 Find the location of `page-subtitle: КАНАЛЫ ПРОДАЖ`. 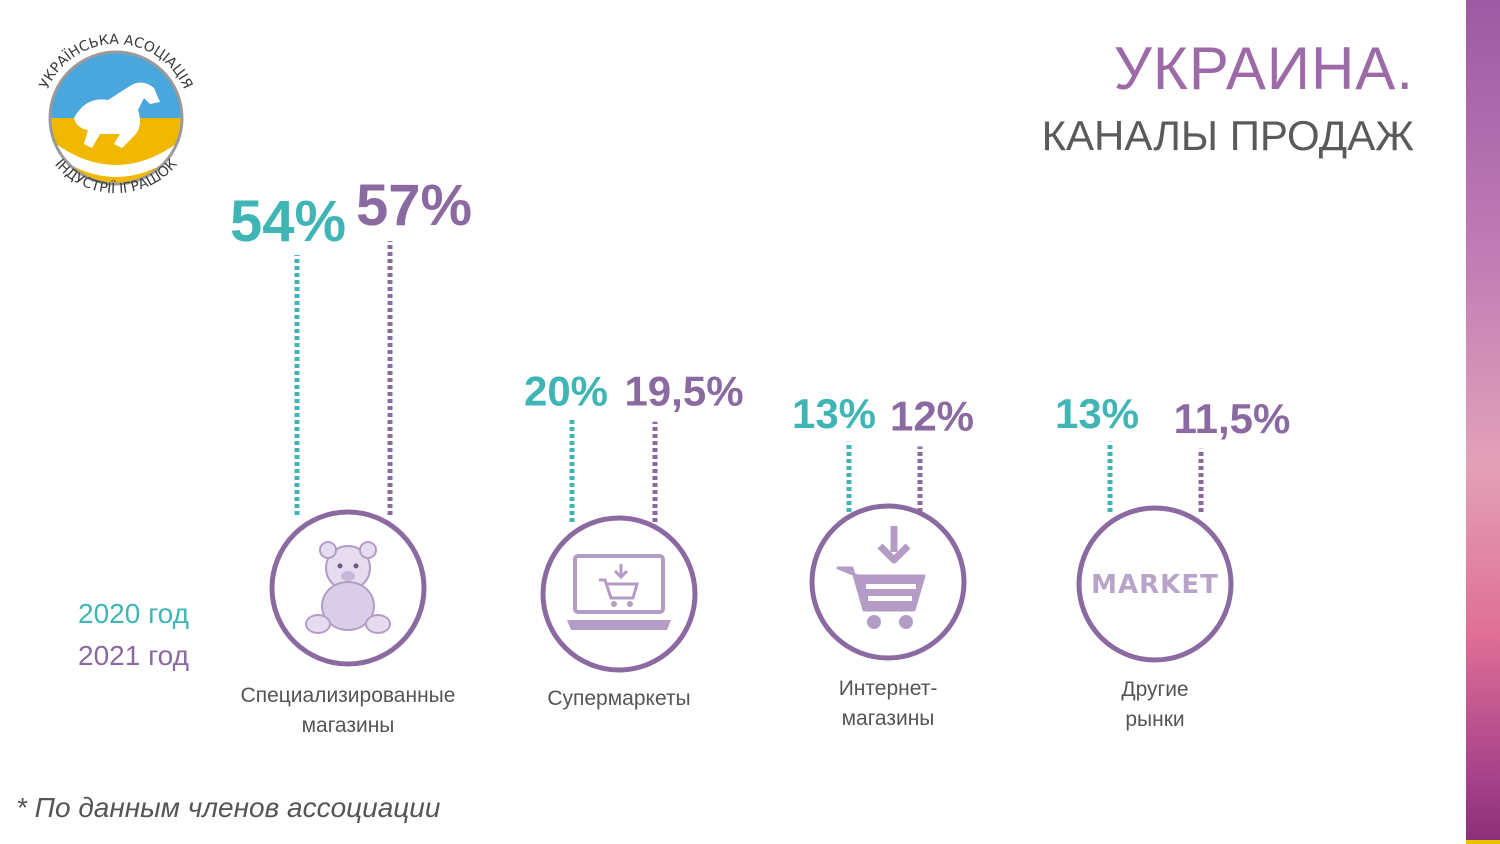

page-subtitle: КАНАЛЫ ПРОДАЖ is located at coordinates (1227, 135).